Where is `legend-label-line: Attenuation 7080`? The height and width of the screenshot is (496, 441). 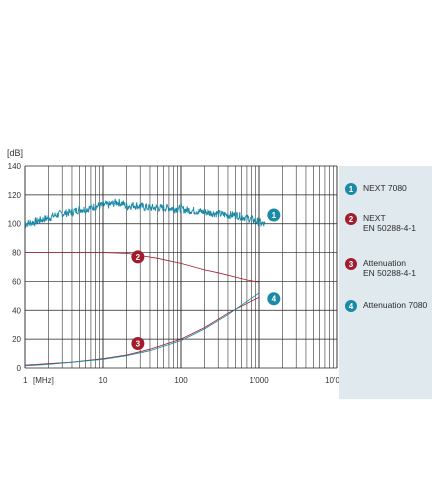 legend-label-line: Attenuation 7080 is located at coordinates (395, 305).